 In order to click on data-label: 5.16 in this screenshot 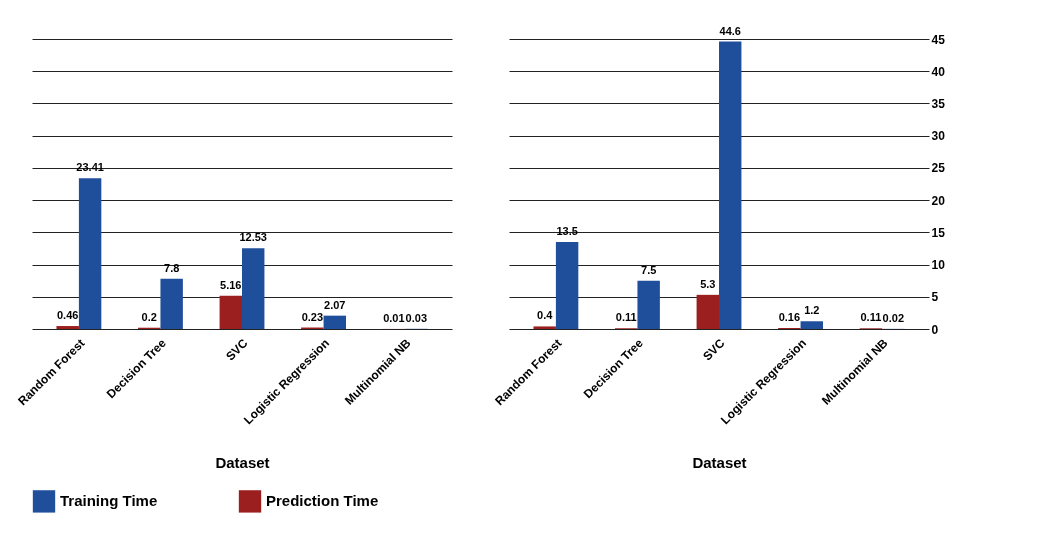, I will do `click(231, 284)`.